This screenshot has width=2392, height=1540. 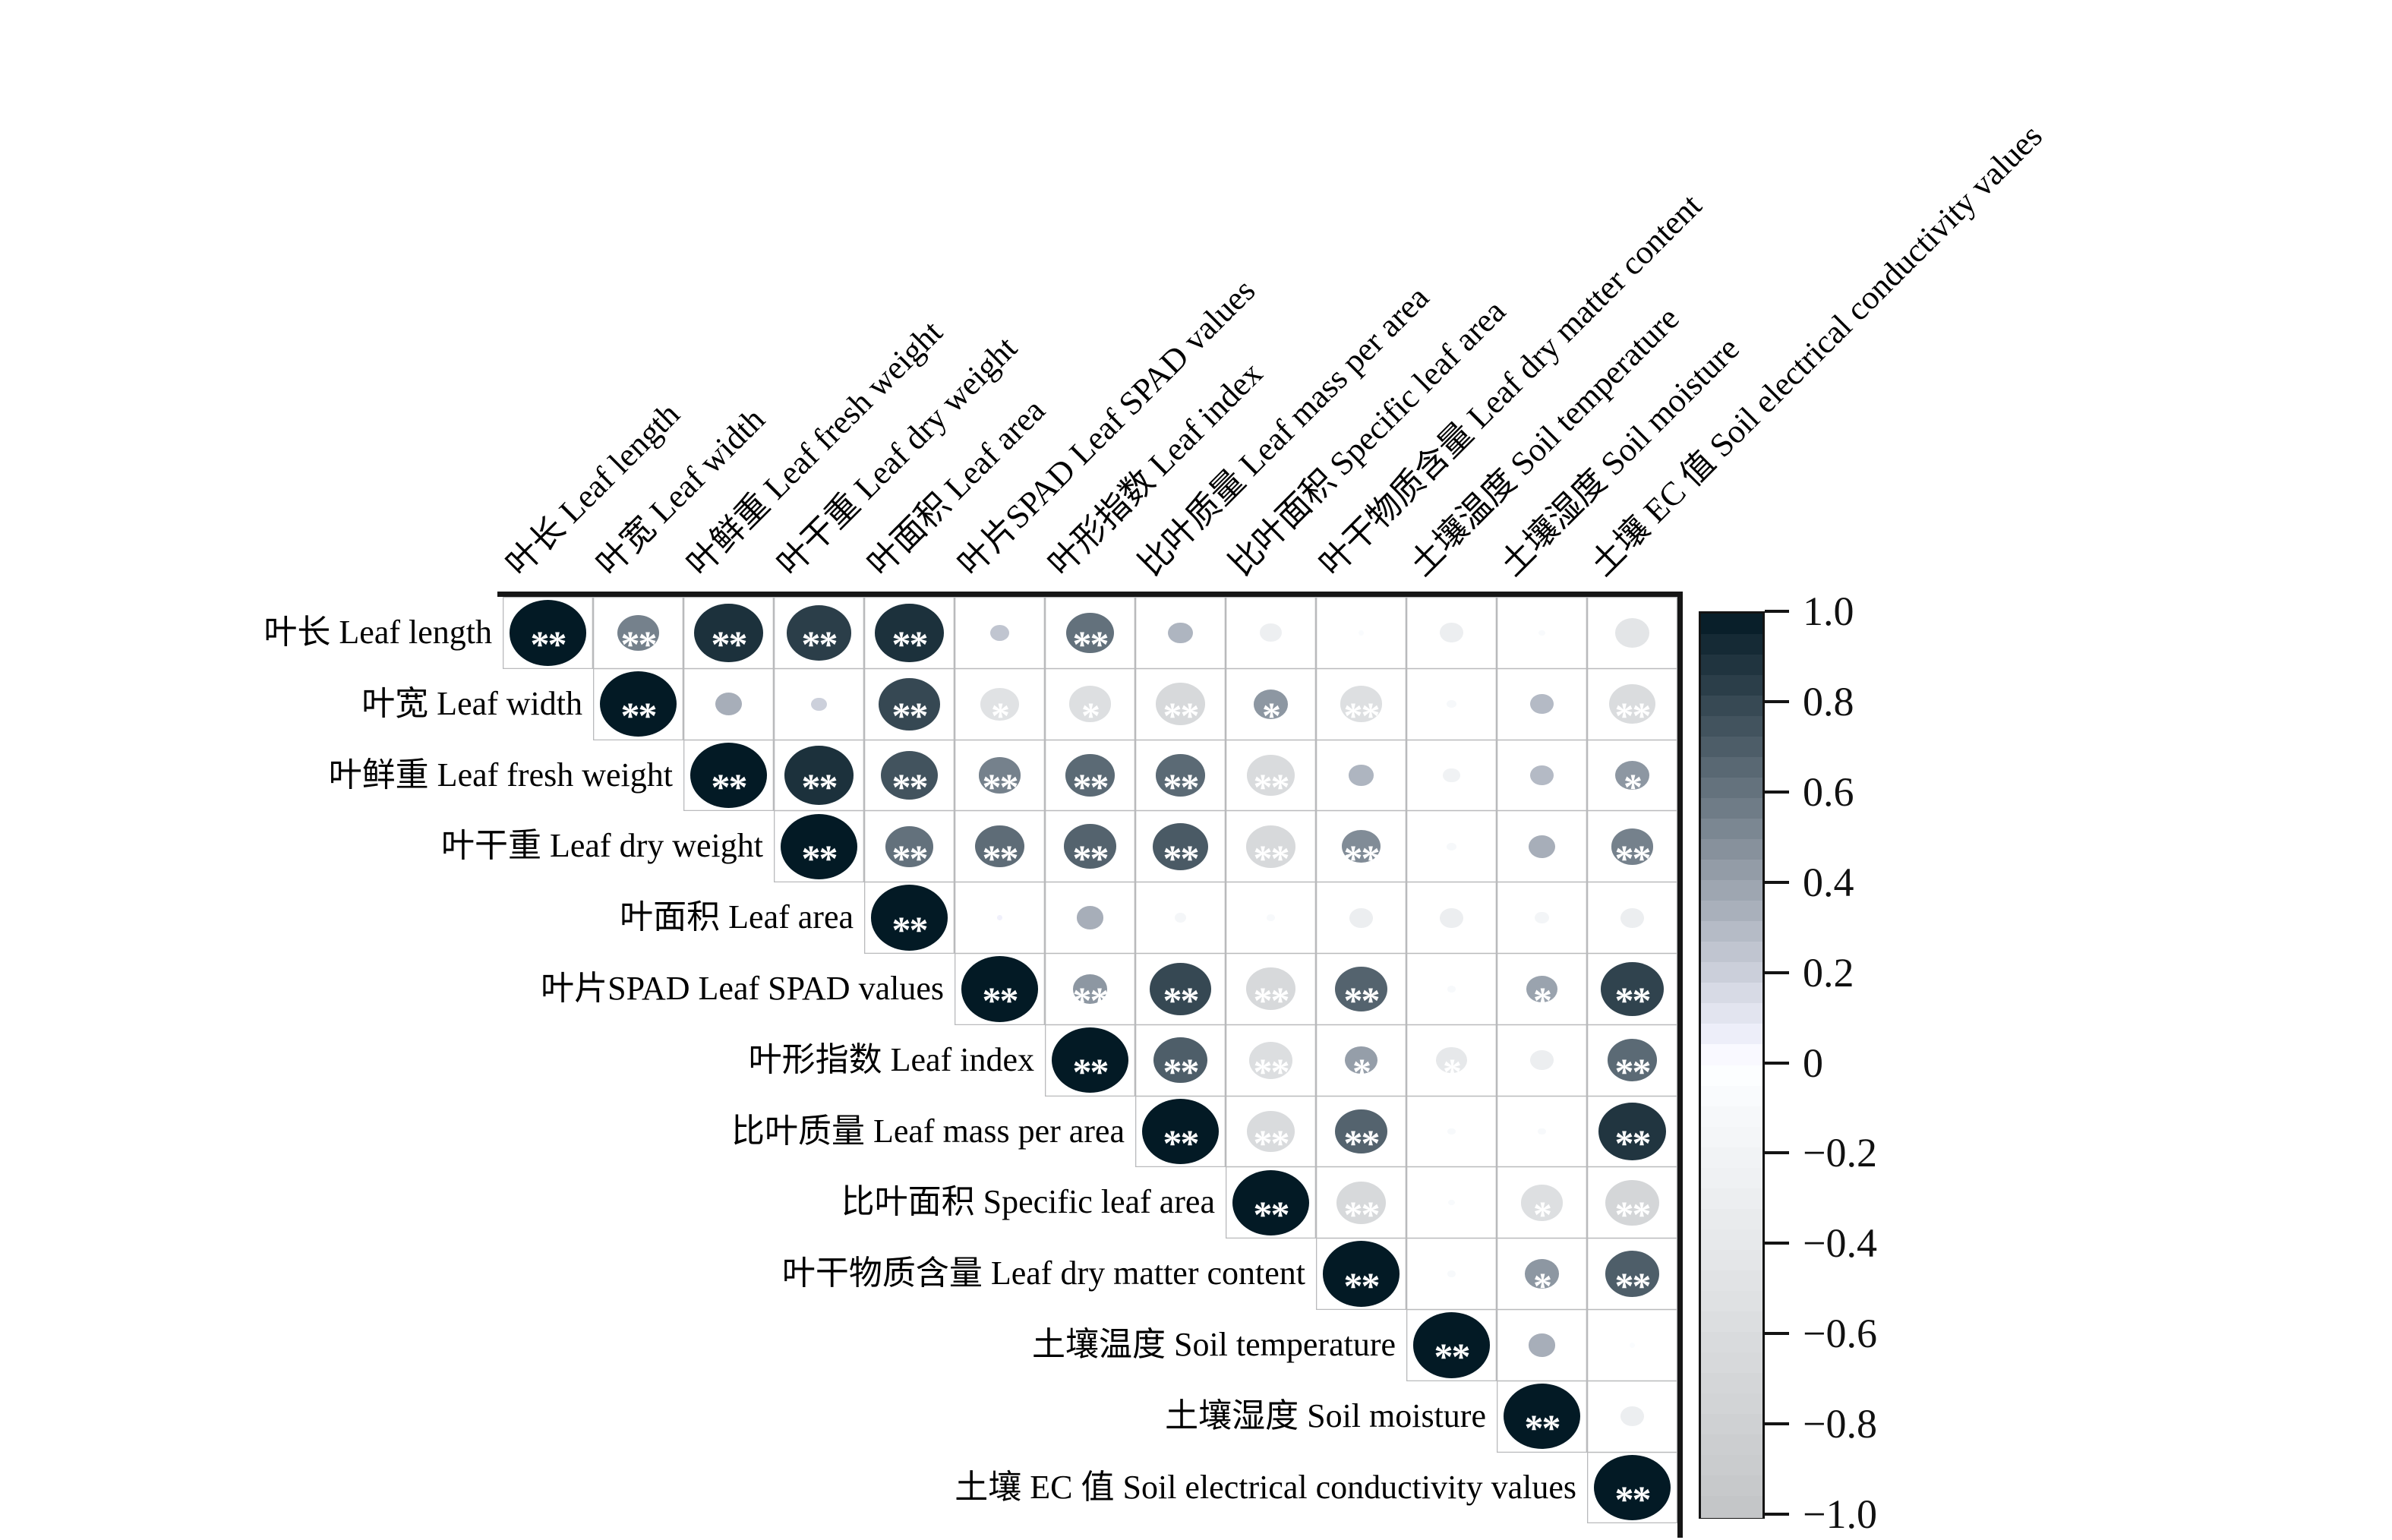 I want to click on legend-tick-label: −0.2, so click(x=1840, y=1153).